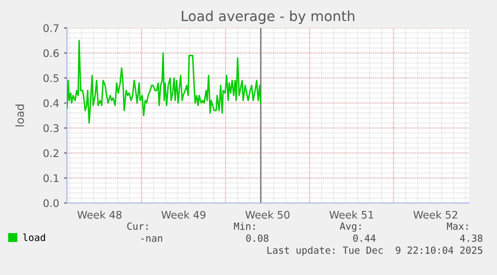 Image resolution: width=497 pixels, height=275 pixels. Describe the element at coordinates (51, 128) in the screenshot. I see `y-tick-label: 0.3` at that location.